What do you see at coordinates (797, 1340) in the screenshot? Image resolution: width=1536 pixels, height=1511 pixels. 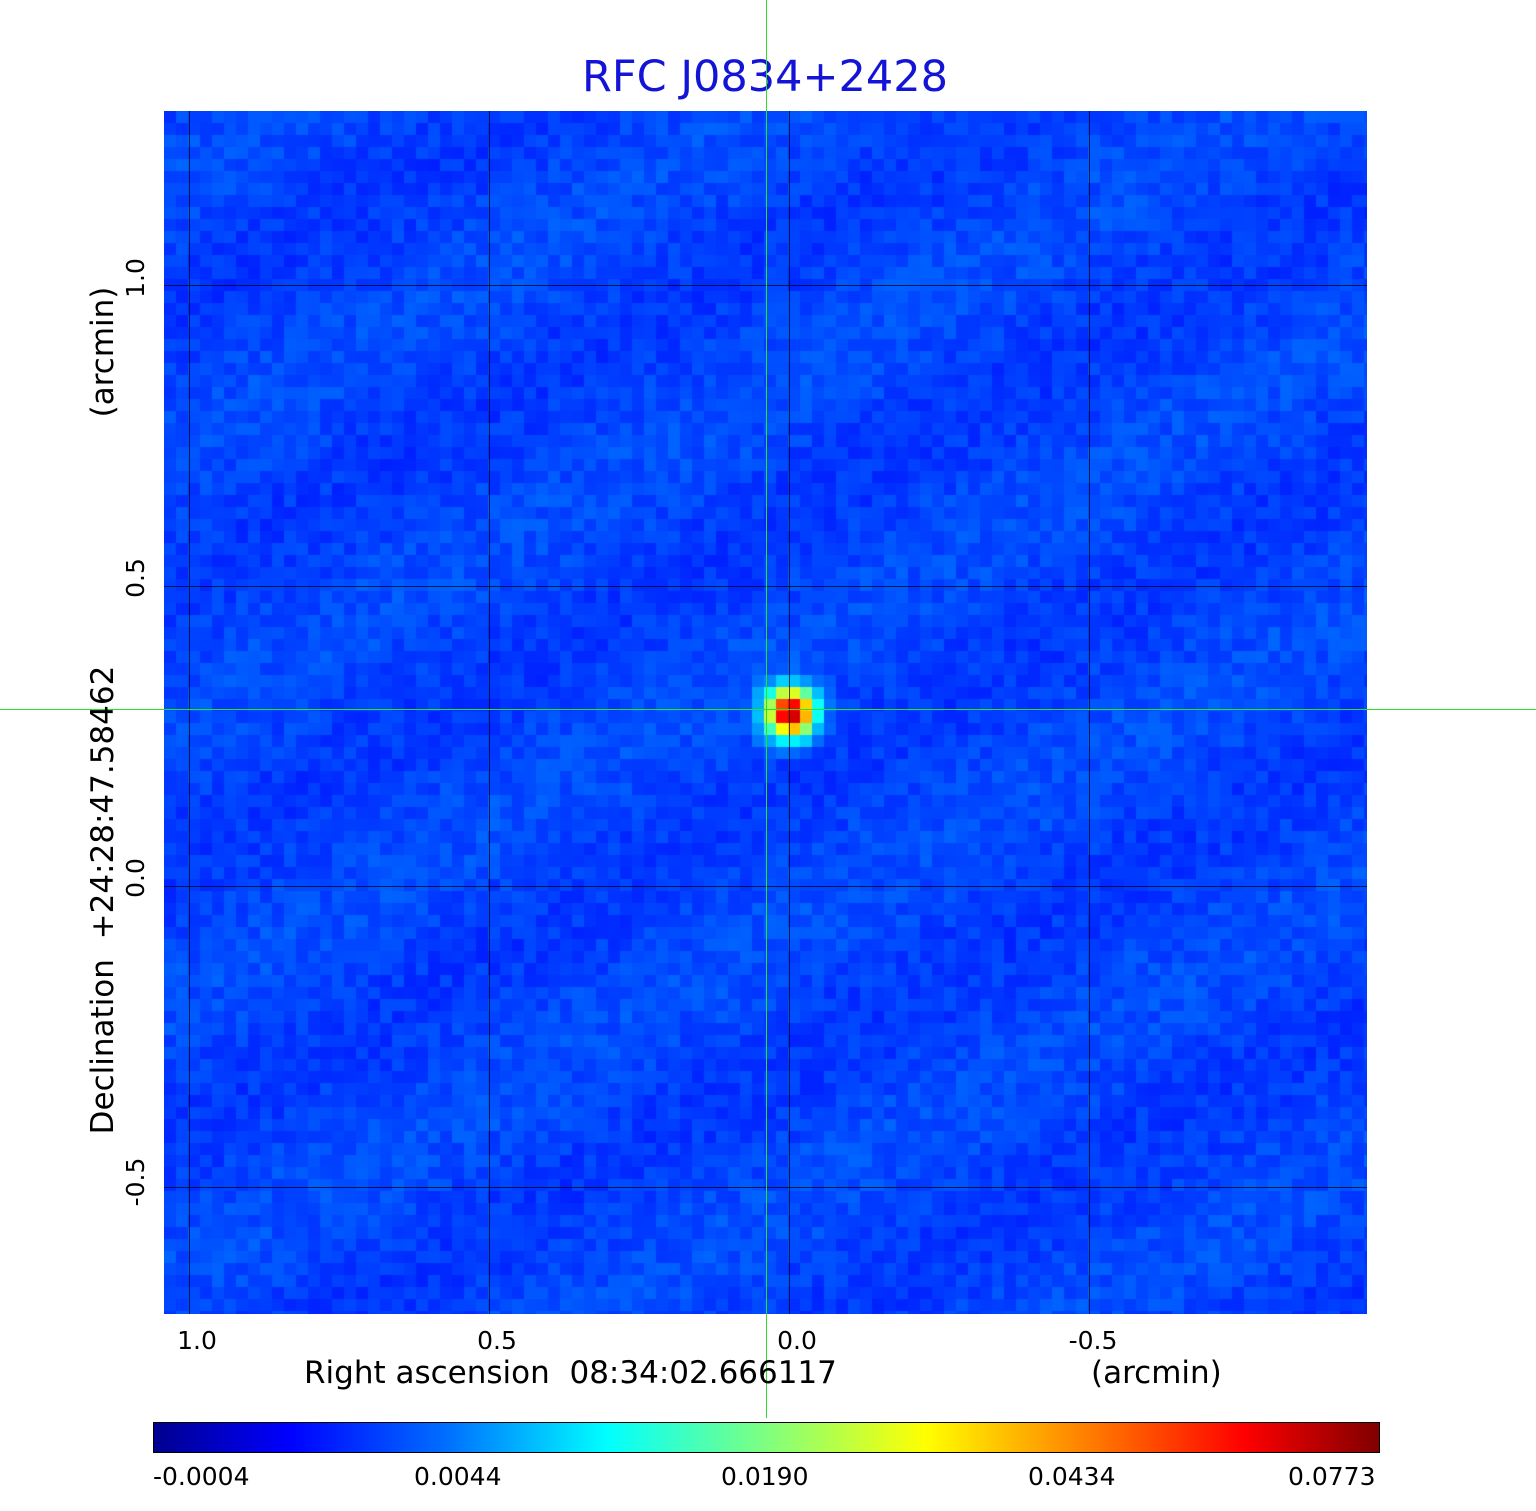 I see `x-tick-label: 0.0` at bounding box center [797, 1340].